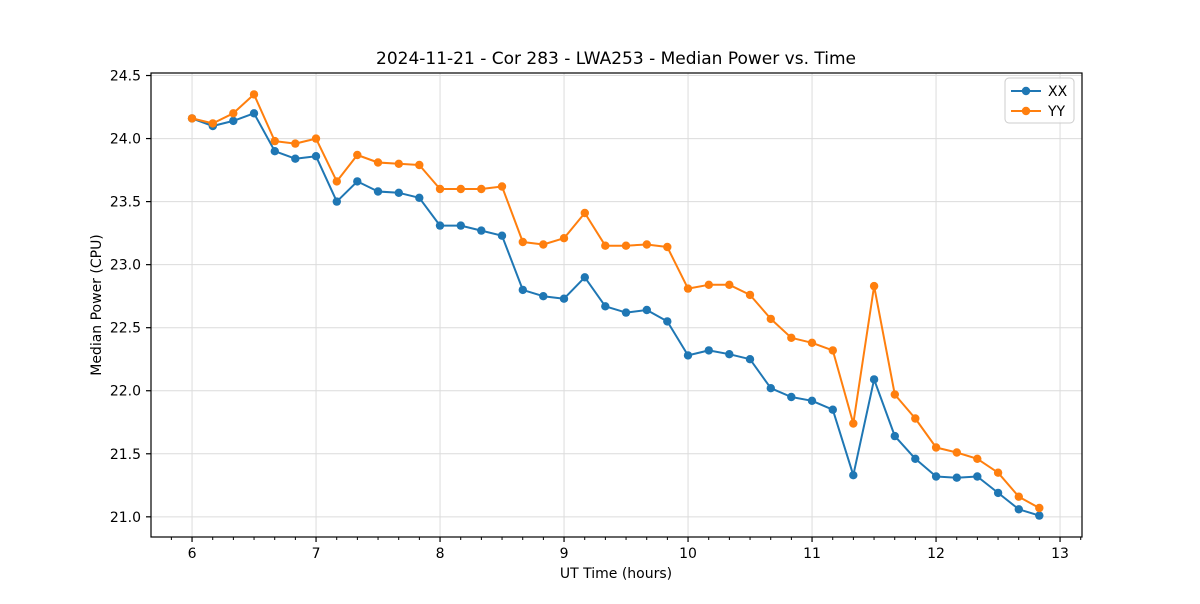 This screenshot has width=1200, height=604. What do you see at coordinates (125, 266) in the screenshot?
I see `y-tick-label: 23.0` at bounding box center [125, 266].